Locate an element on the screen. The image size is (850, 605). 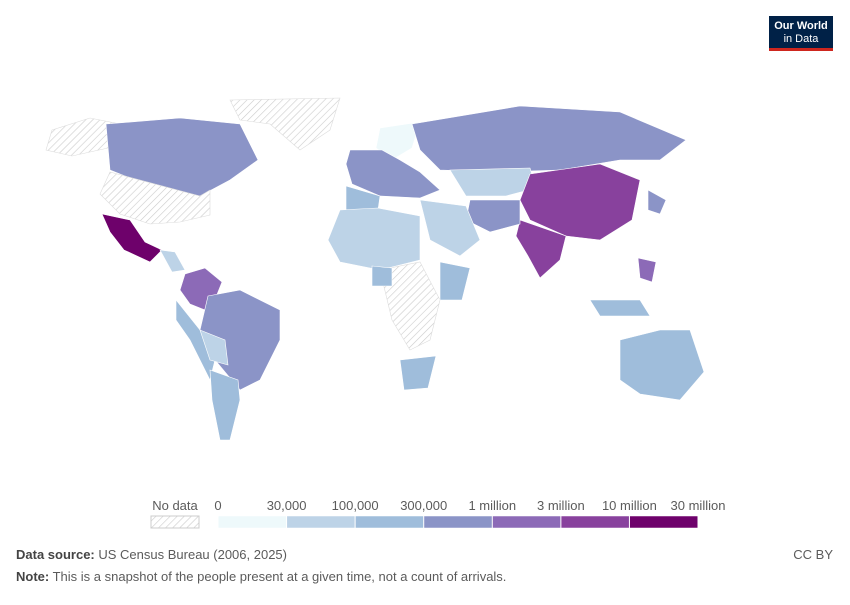
logo: Our World in Data is located at coordinates (801, 33).